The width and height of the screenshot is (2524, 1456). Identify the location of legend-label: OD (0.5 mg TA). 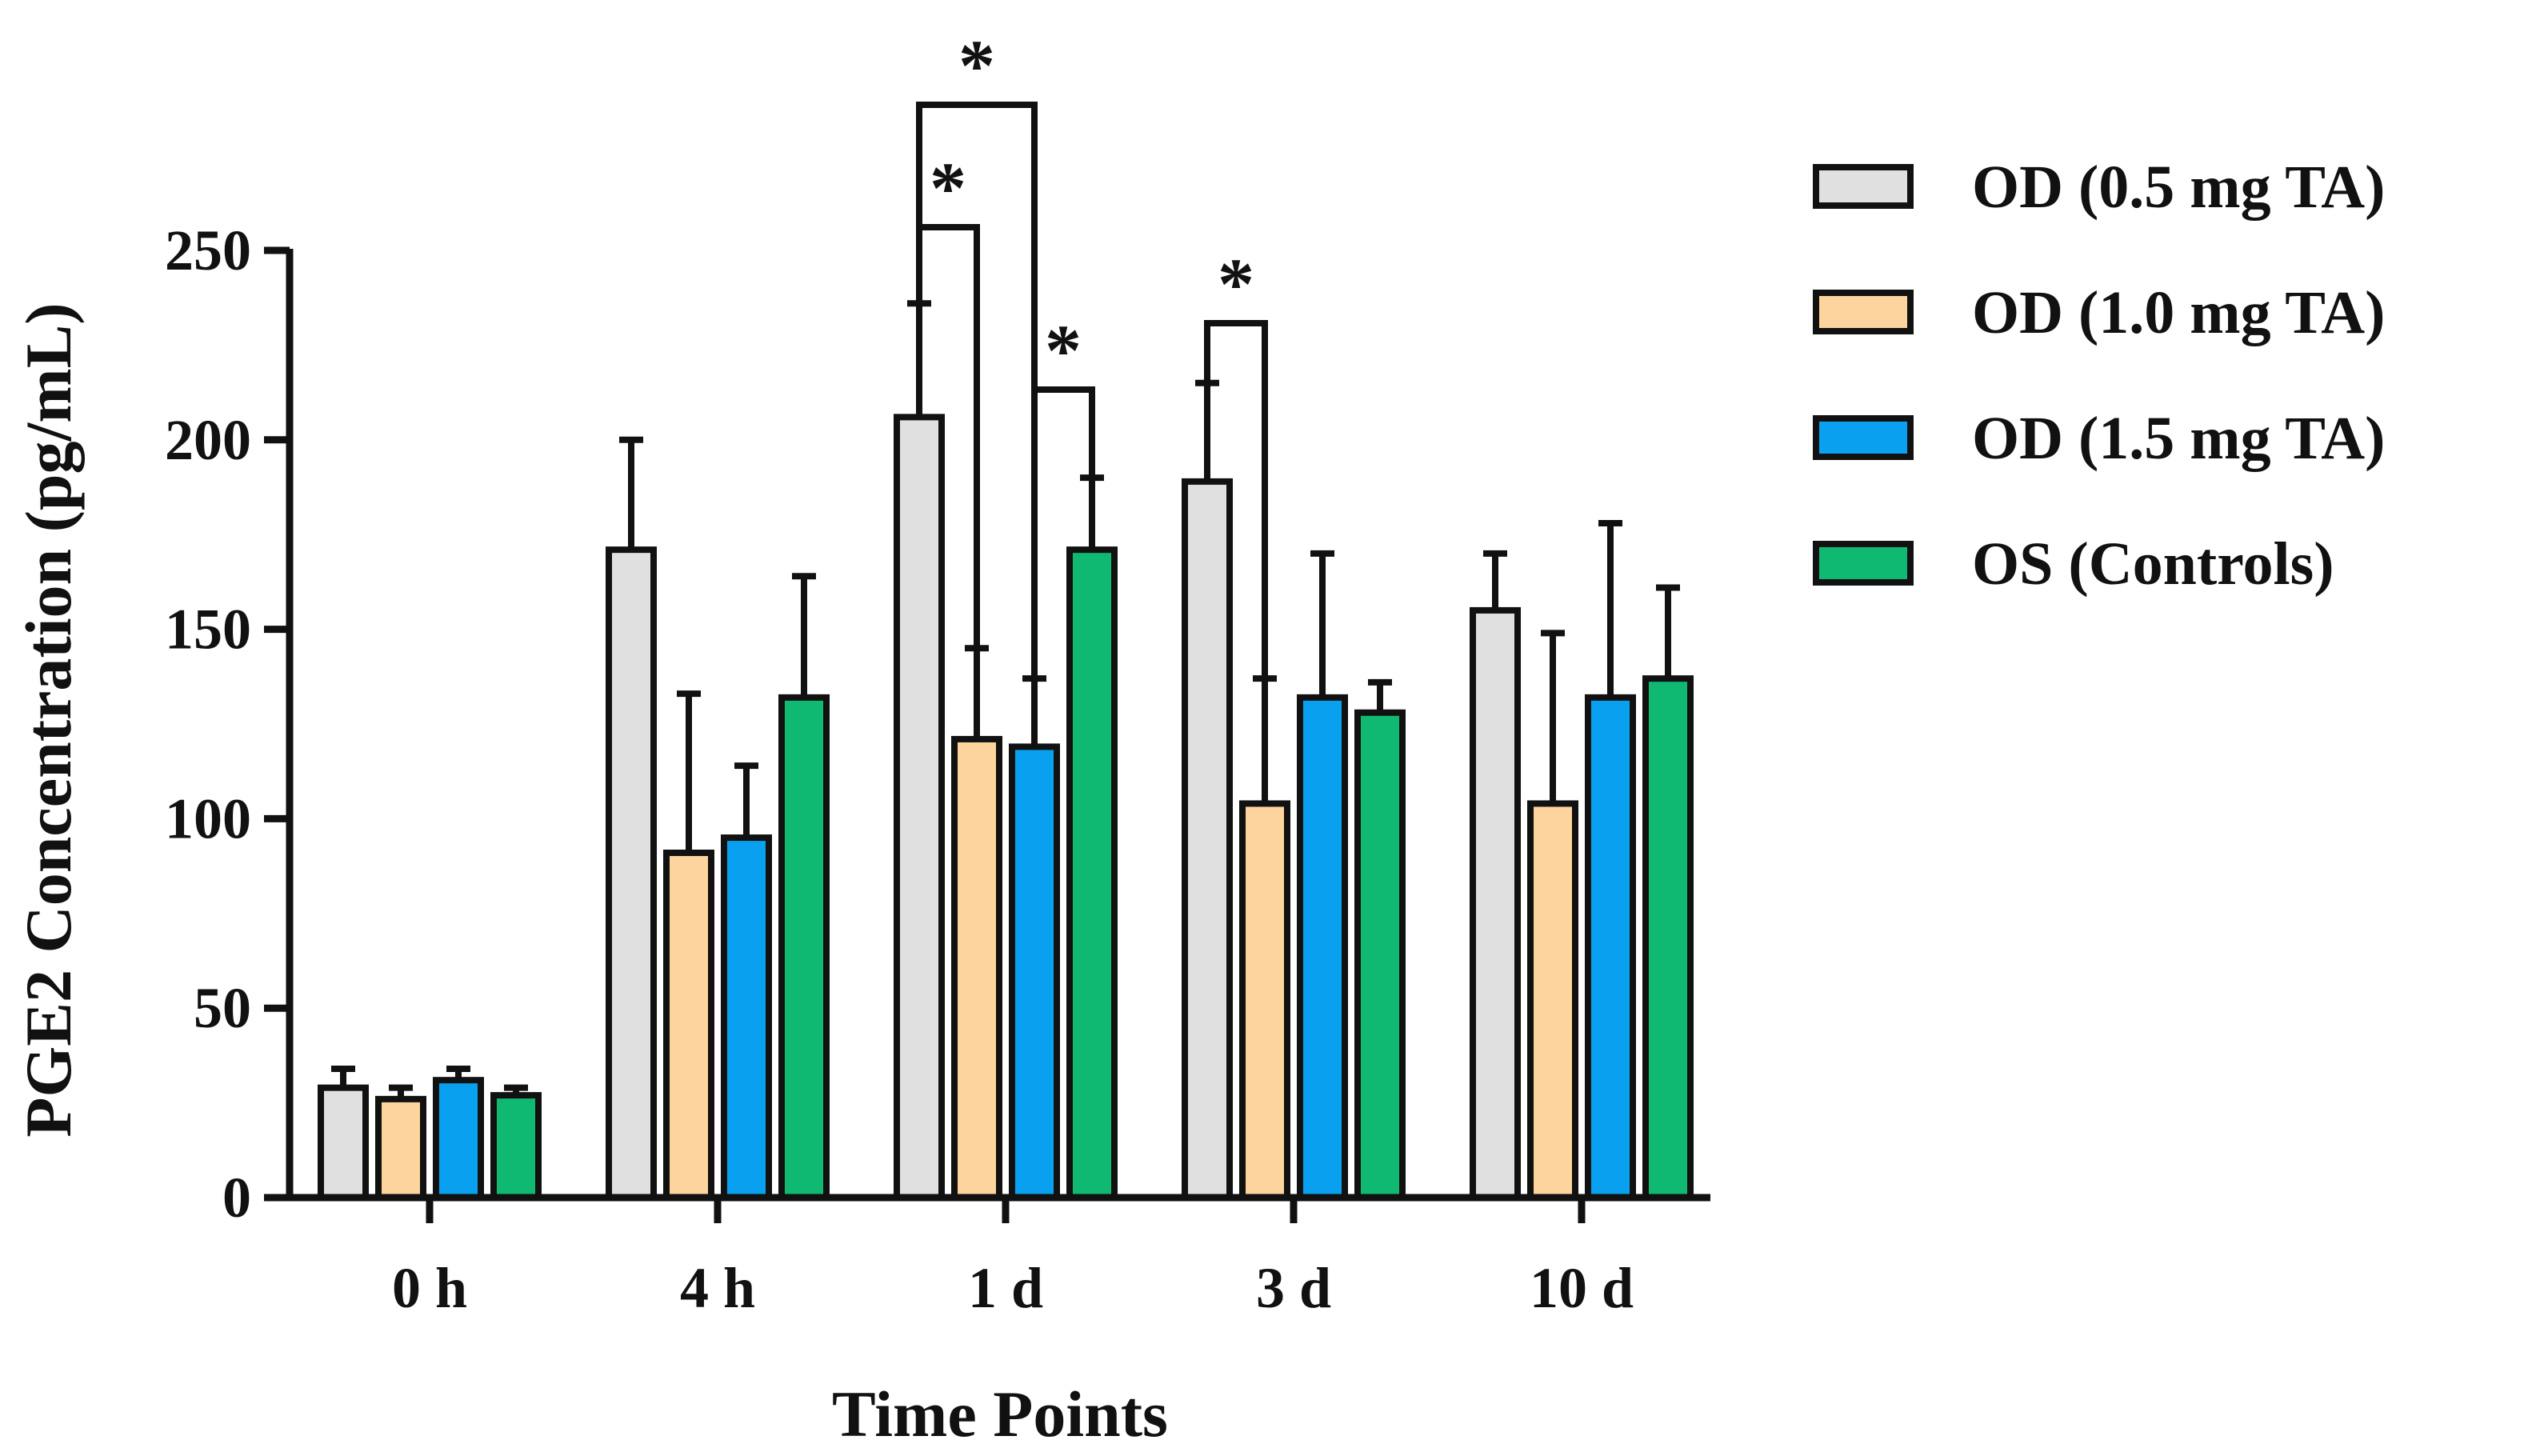
(2179, 187).